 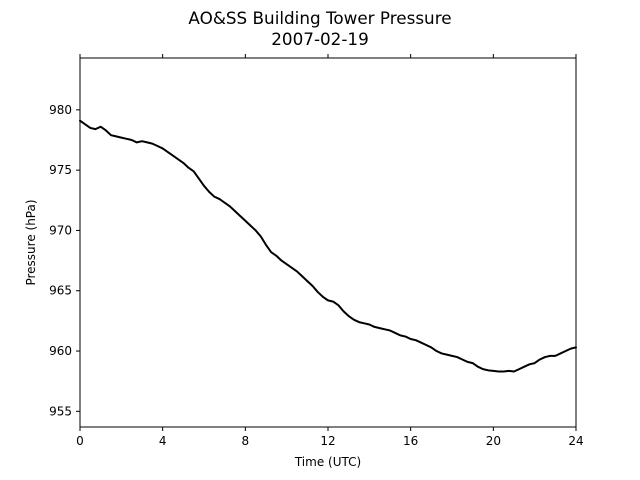 What do you see at coordinates (60, 411) in the screenshot?
I see `y-tick-label: 955` at bounding box center [60, 411].